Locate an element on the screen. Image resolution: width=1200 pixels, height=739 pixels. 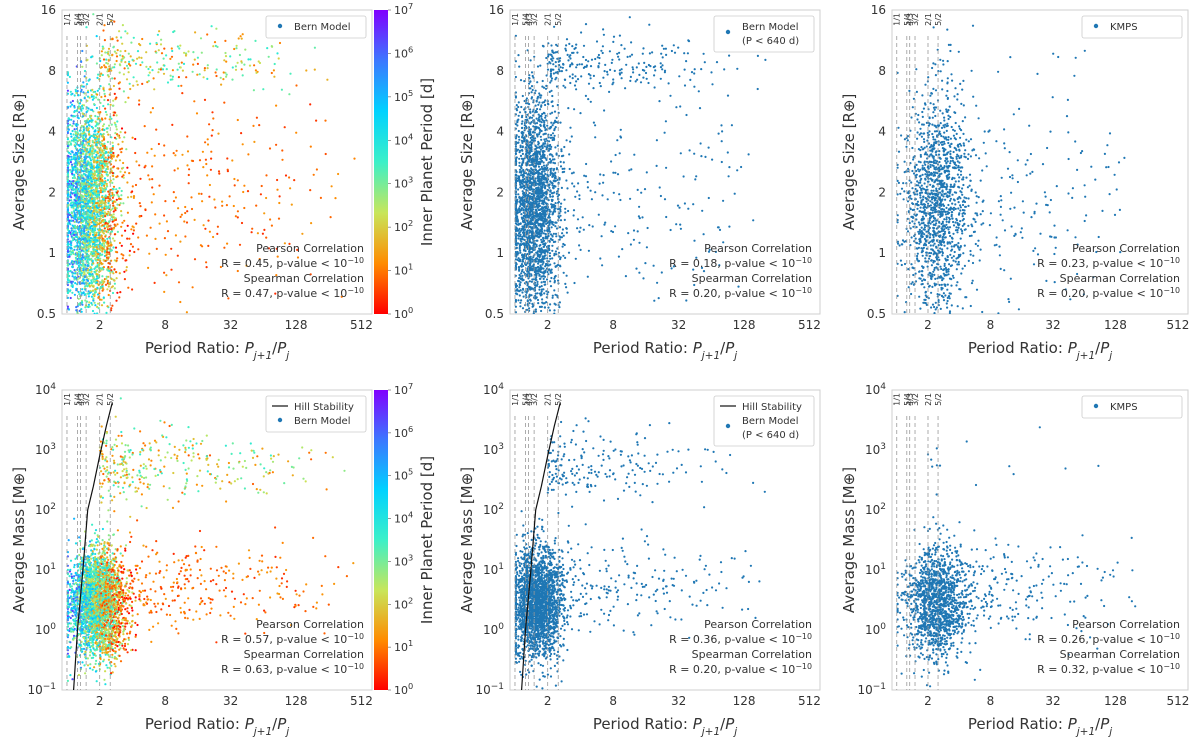
x-tick-label: 2 is located at coordinates (100, 325).